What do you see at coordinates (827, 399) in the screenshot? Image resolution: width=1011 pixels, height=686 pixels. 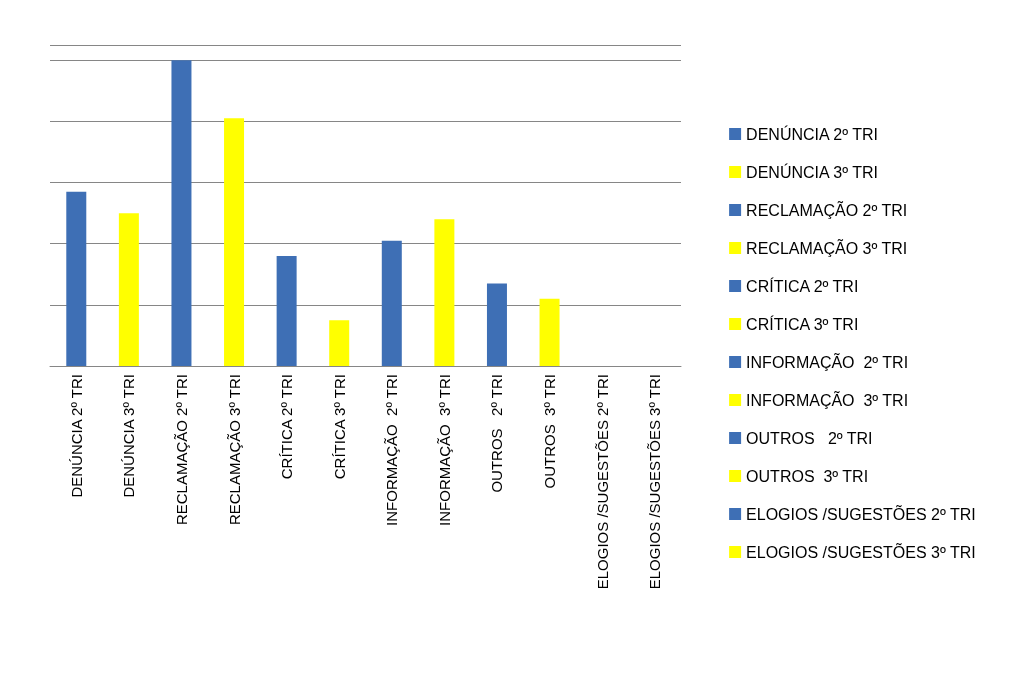 I see `legend-label: INFORMAÇÃO 3º TRI` at bounding box center [827, 399].